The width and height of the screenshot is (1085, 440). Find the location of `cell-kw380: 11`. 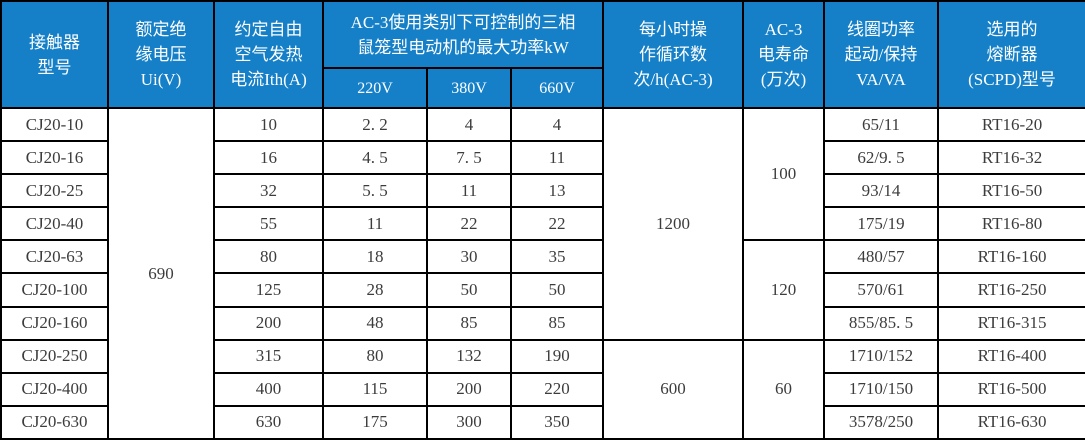

cell-kw380: 11 is located at coordinates (469, 191).